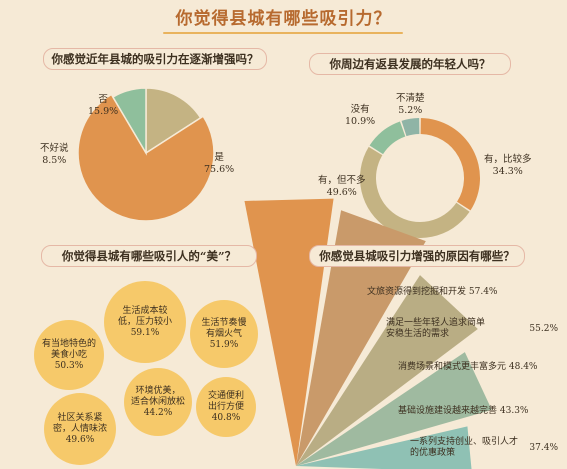 The image size is (567, 469). Describe the element at coordinates (80, 417) in the screenshot. I see `bubble-community-line-1: 社区关系紧` at that location.